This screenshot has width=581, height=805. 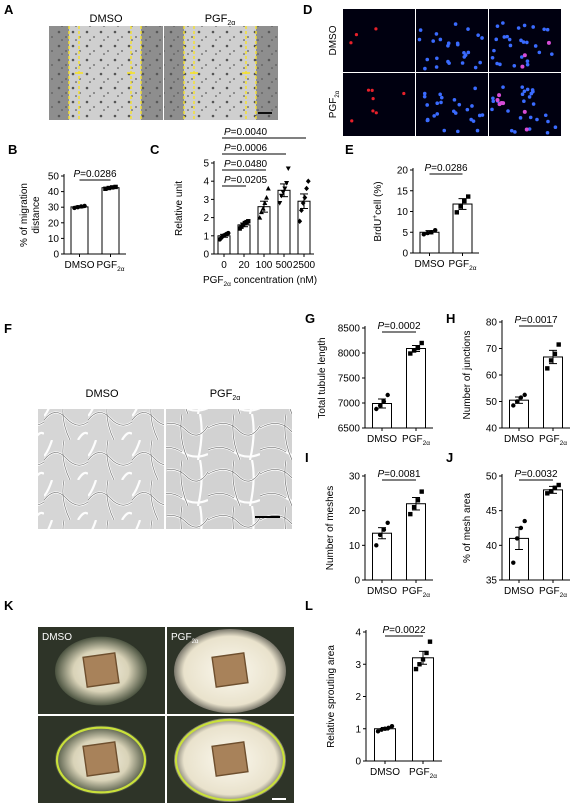 I want to click on x-tick-label: 100, so click(x=264, y=265).